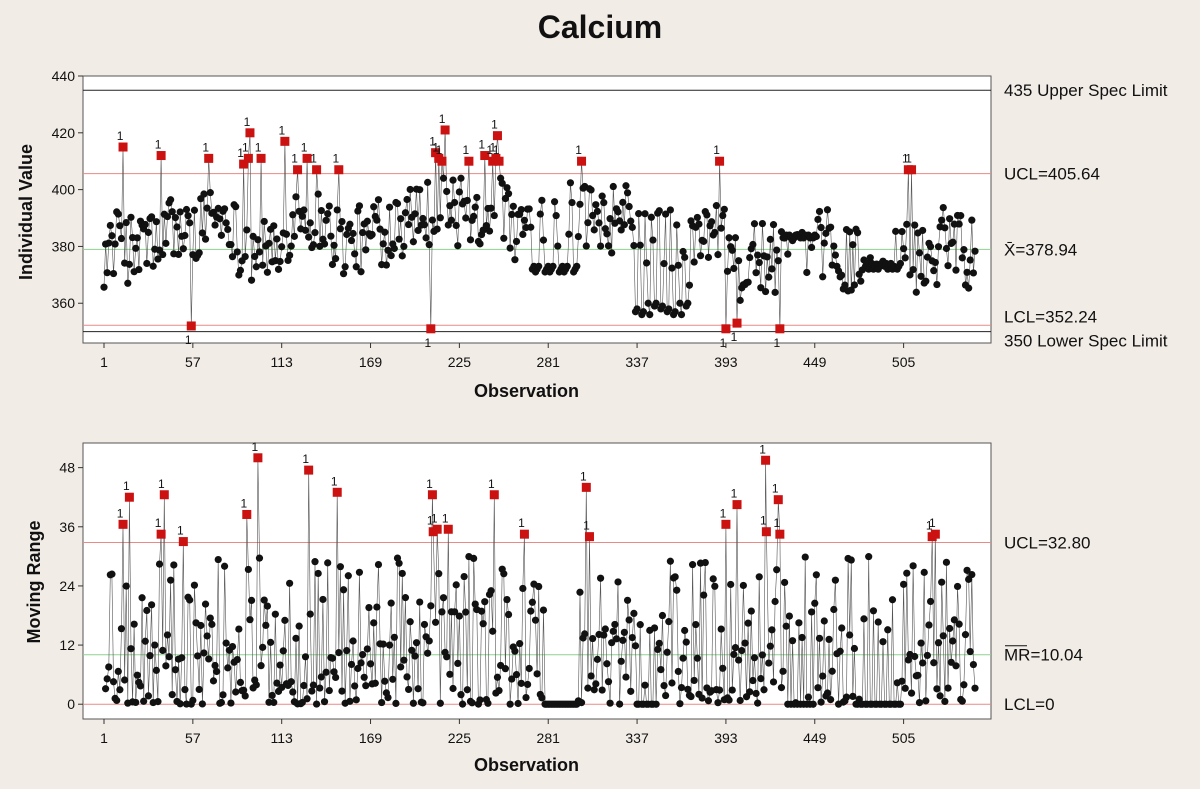 The height and width of the screenshot is (789, 1200). Describe the element at coordinates (637, 362) in the screenshot. I see `i-x-tick-label: 337` at that location.